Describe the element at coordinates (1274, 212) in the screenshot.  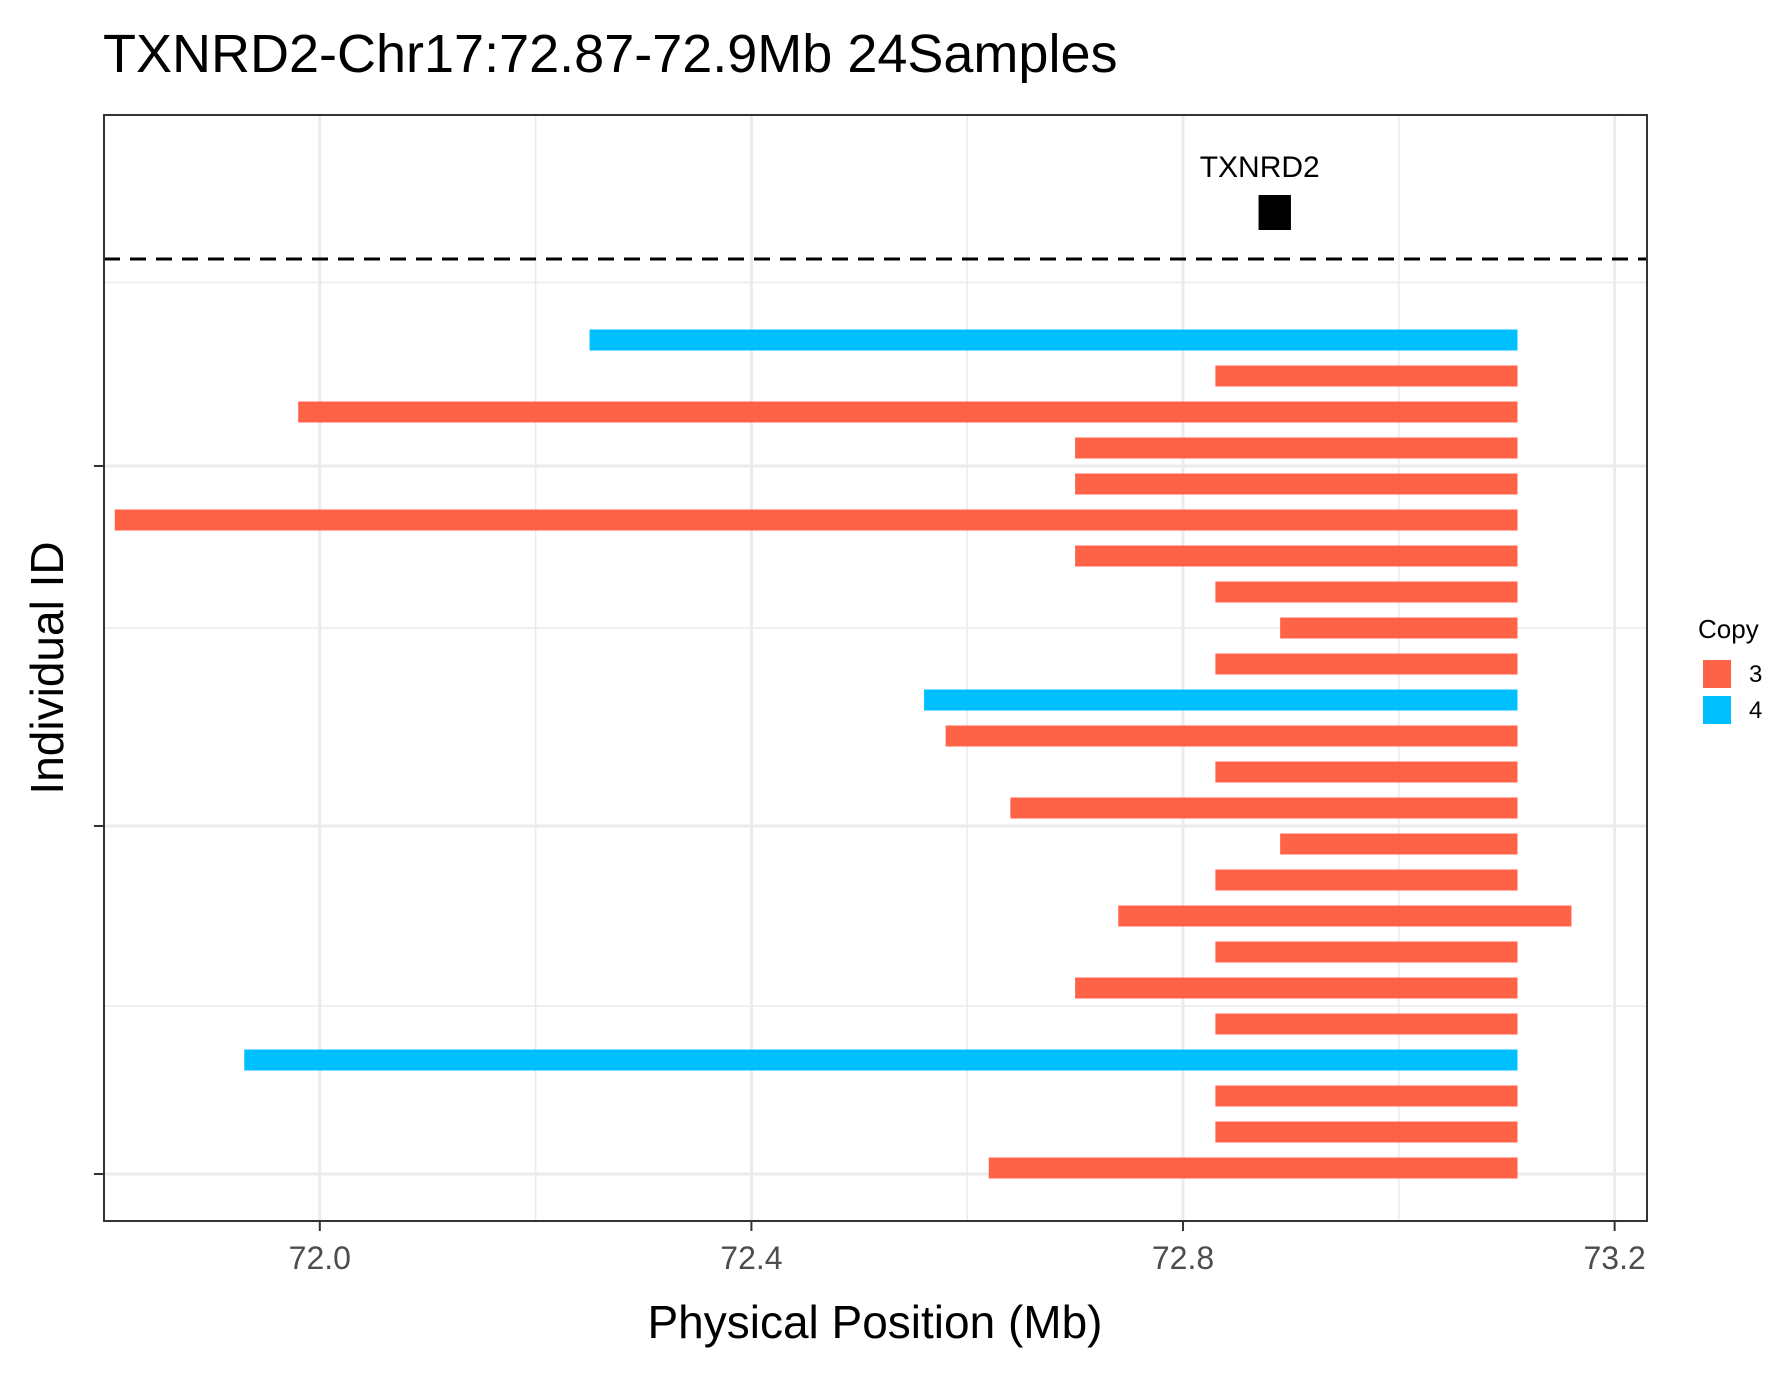
I see `gene-block` at that location.